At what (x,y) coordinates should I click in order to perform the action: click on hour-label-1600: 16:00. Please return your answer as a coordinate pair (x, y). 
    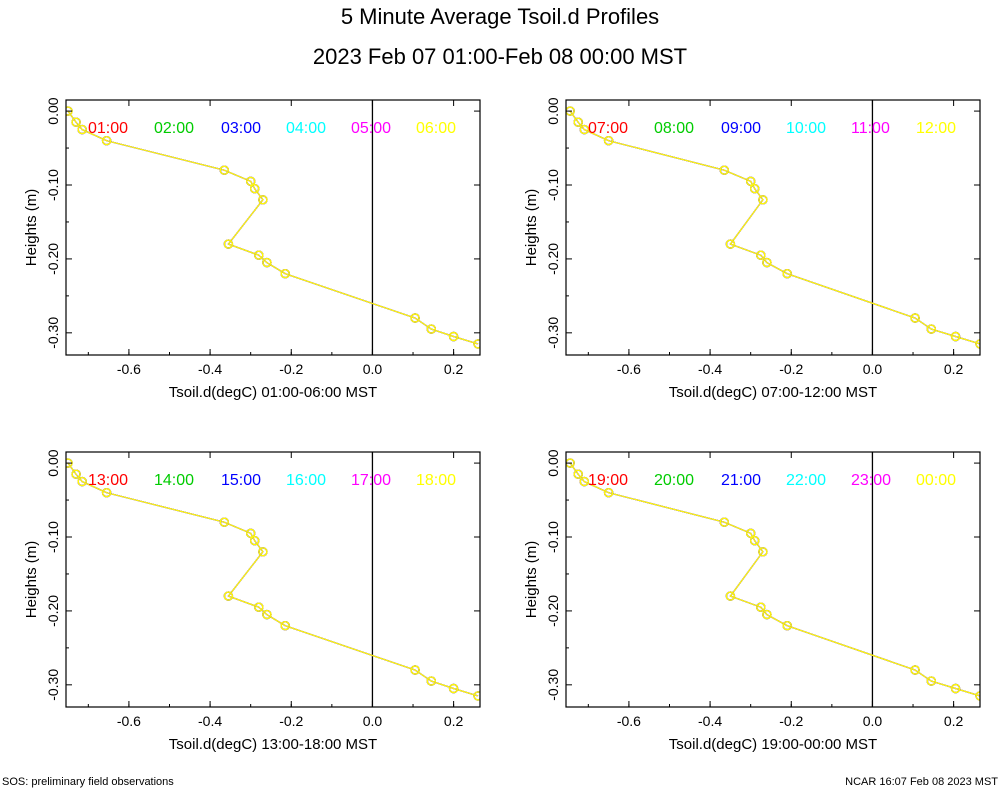
    Looking at the image, I should click on (306, 480).